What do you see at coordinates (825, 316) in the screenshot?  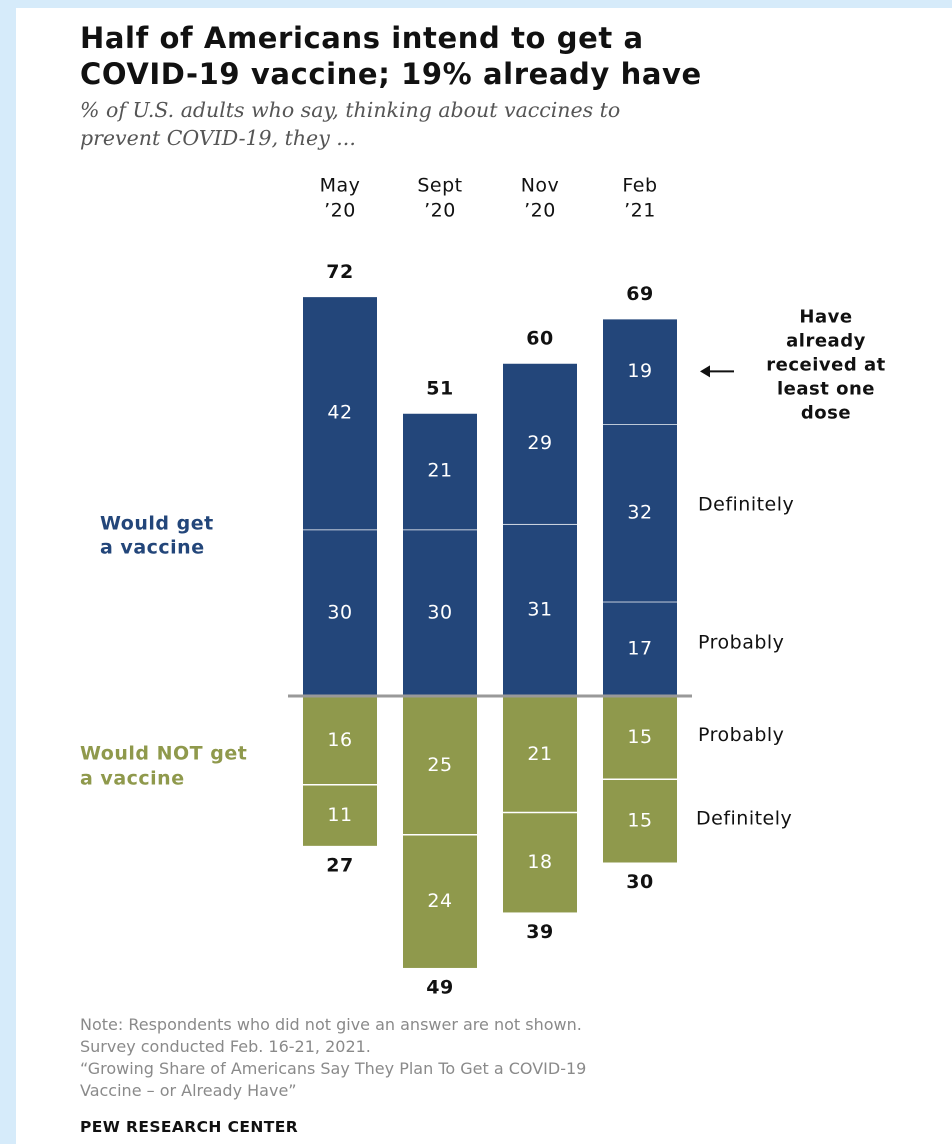 I see `annotation-already-received: Have` at bounding box center [825, 316].